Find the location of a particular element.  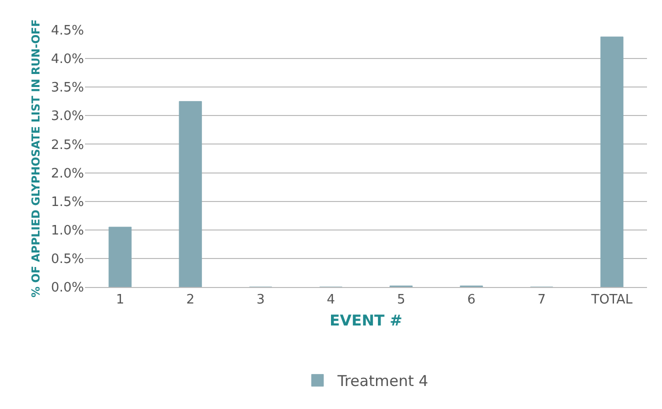

x-tick-label: TOTAL is located at coordinates (612, 300).